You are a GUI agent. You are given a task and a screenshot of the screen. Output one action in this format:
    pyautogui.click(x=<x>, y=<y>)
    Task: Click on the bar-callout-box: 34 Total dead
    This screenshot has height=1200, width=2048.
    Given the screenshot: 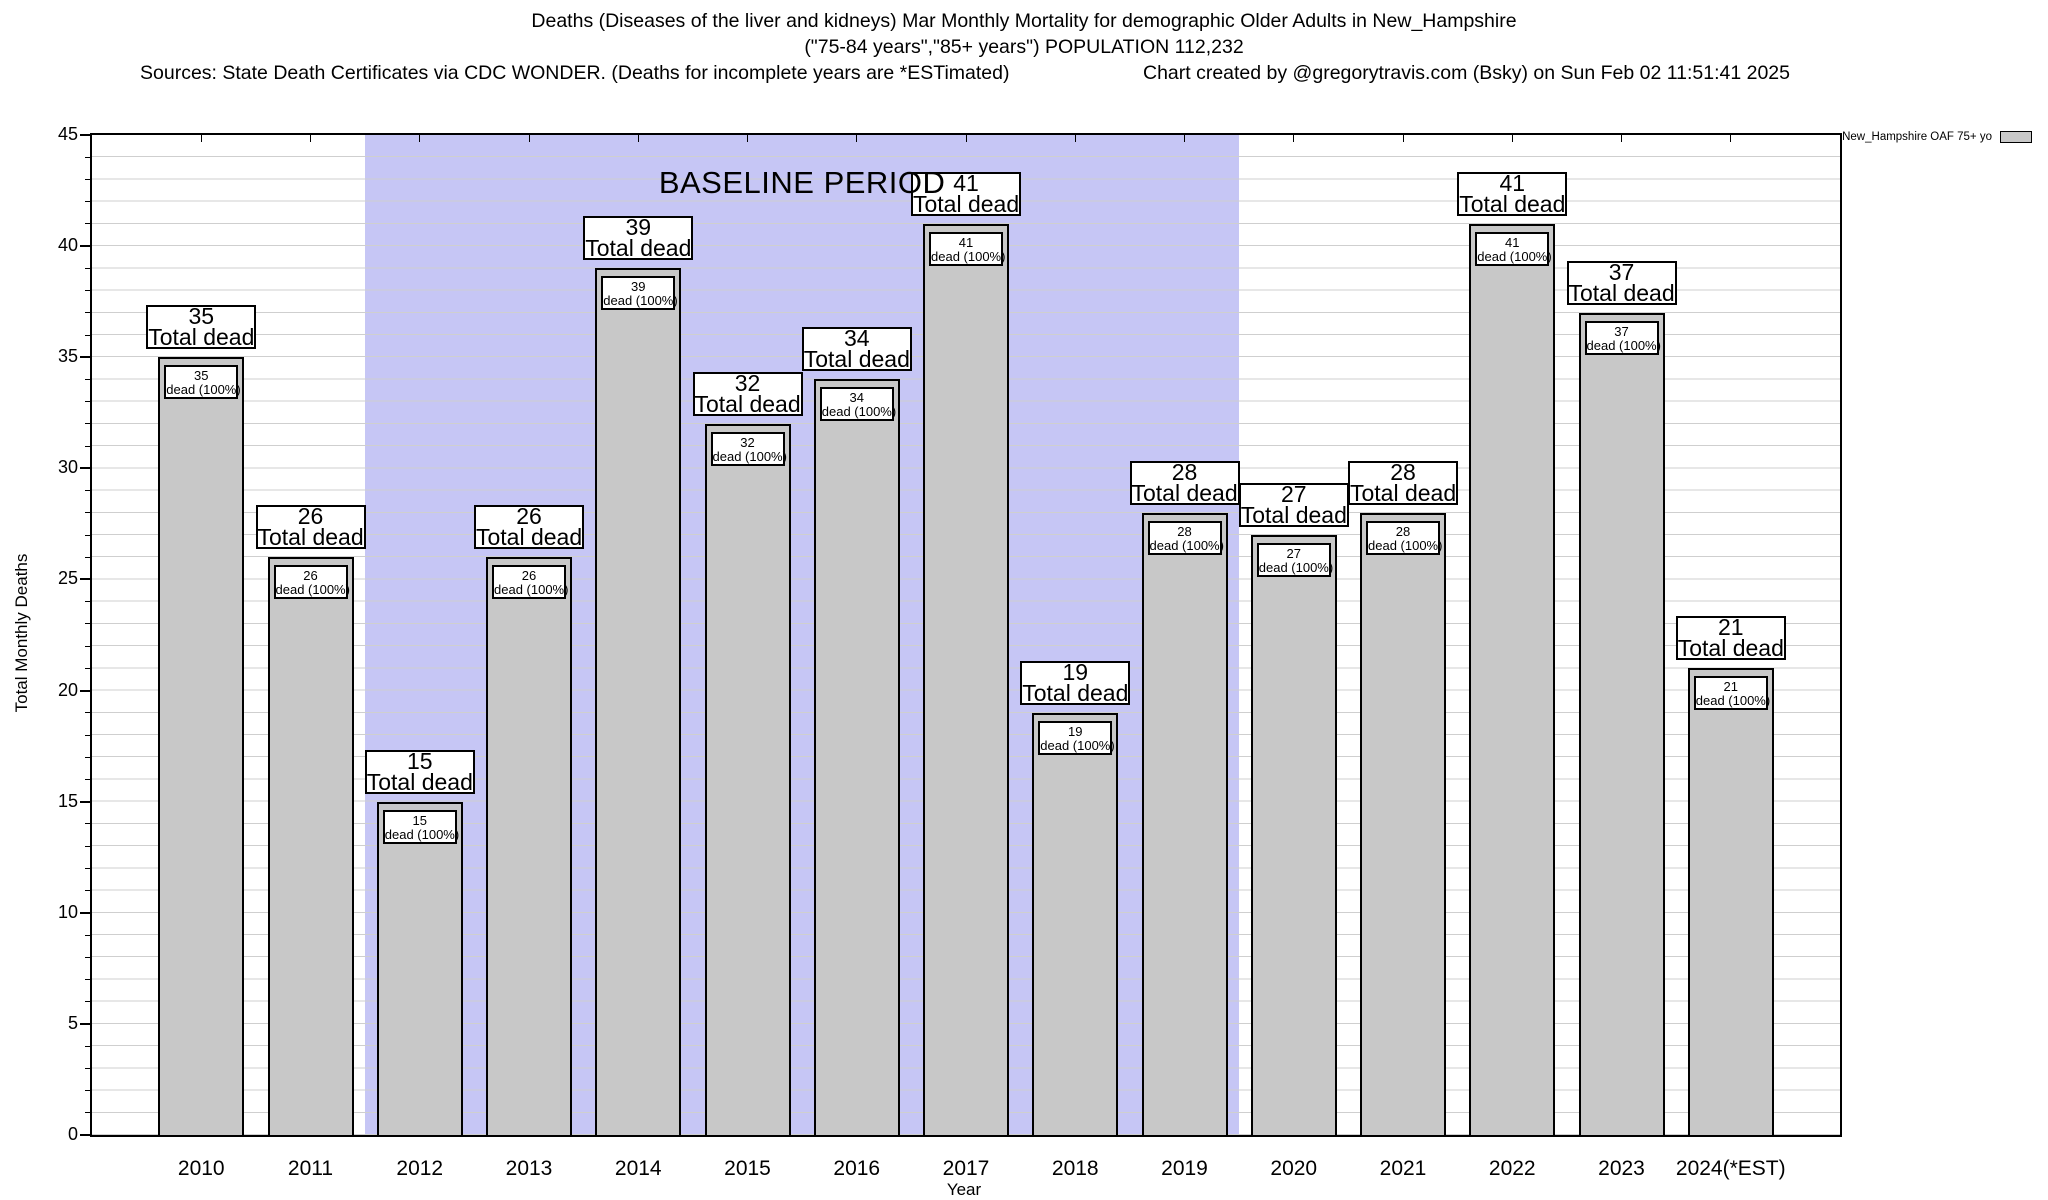 What is the action you would take?
    pyautogui.click(x=856, y=349)
    